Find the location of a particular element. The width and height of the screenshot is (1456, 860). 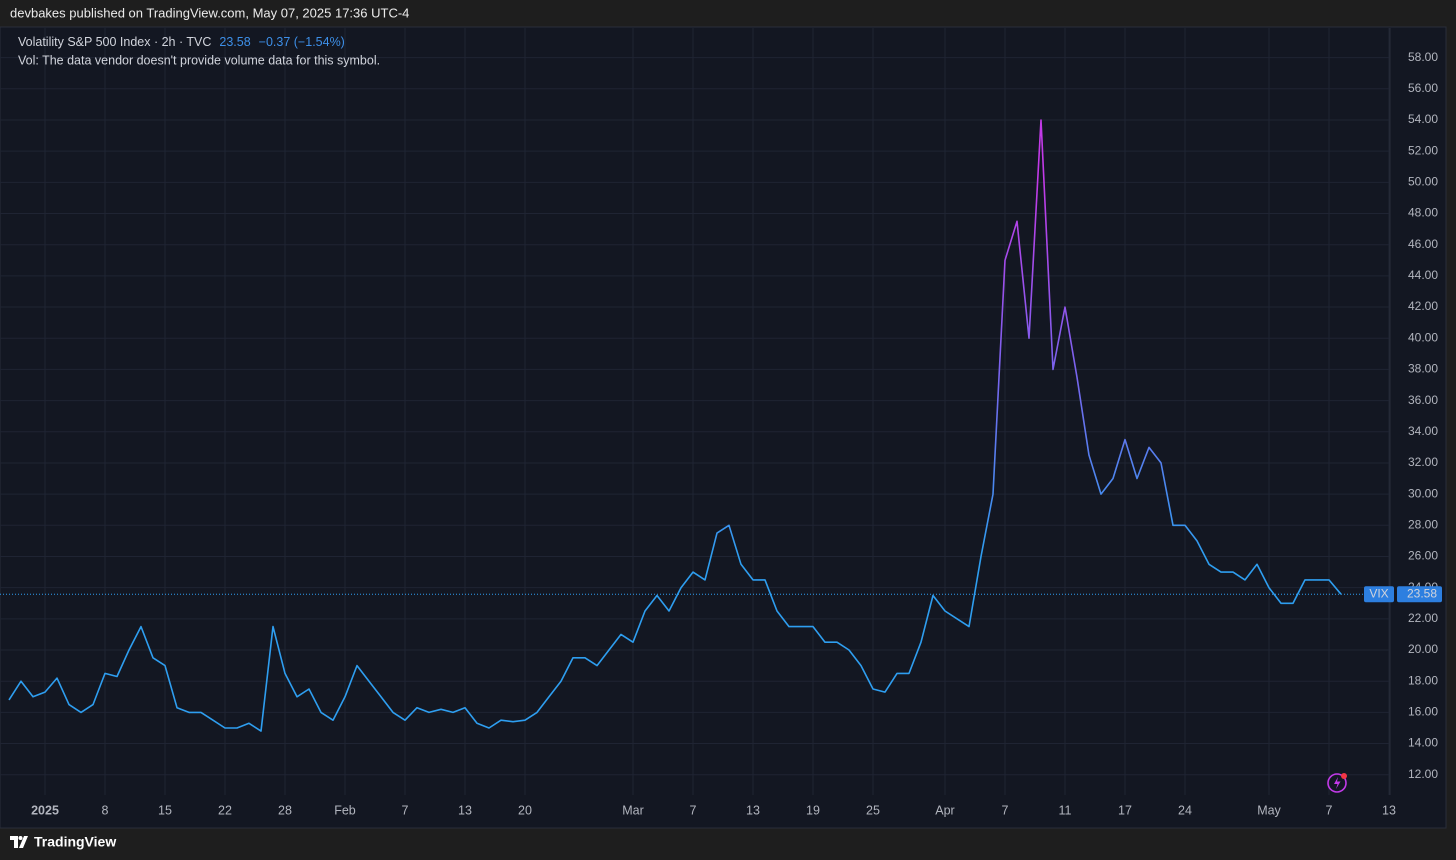

x-tick-label: 8 is located at coordinates (105, 810).